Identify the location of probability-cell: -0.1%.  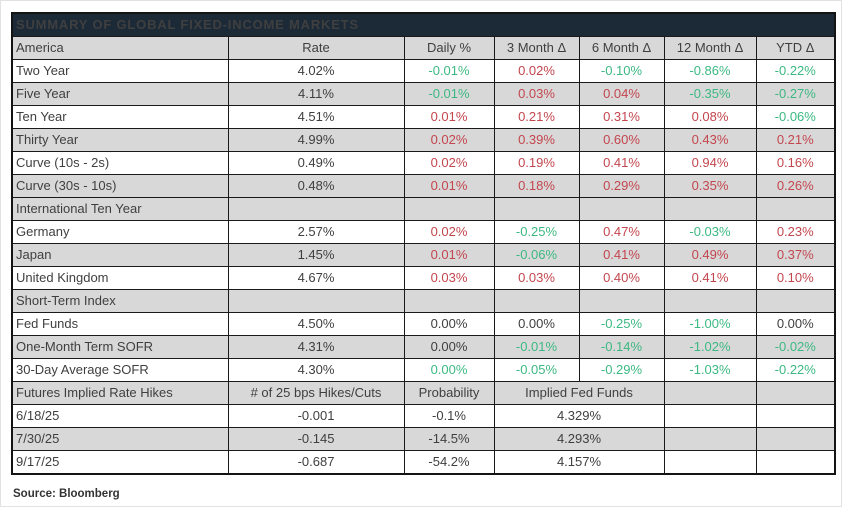
(449, 416).